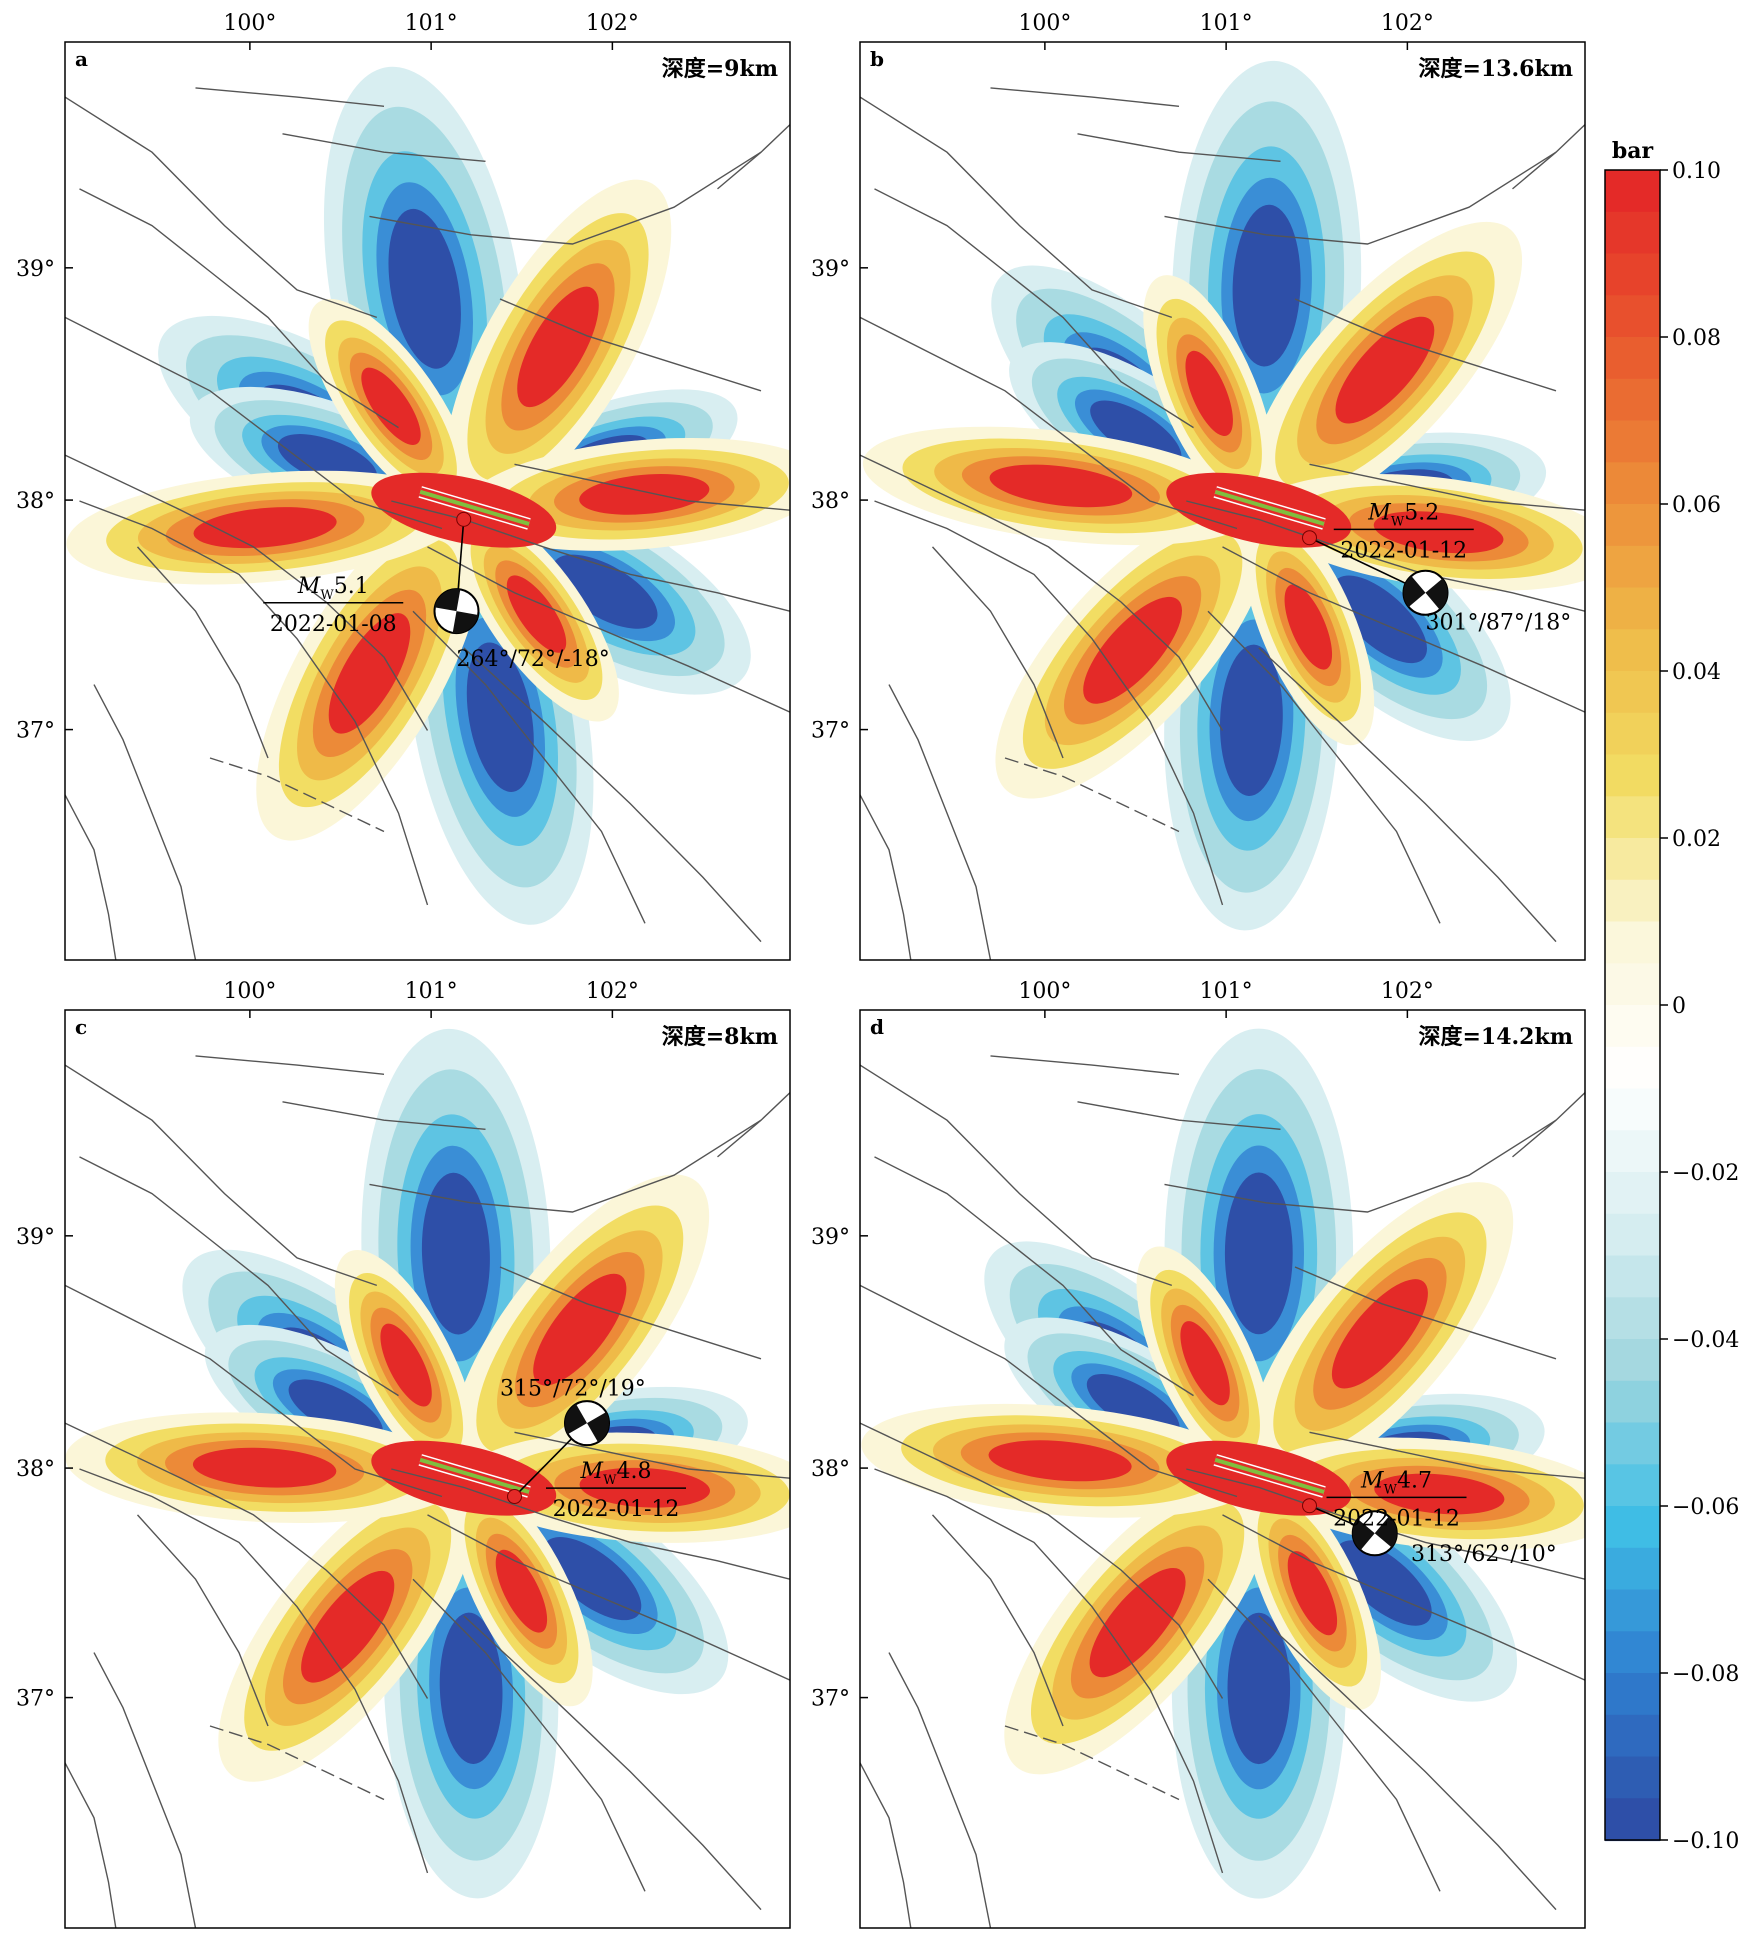 This screenshot has width=1754, height=1952. I want to click on event-label: MW5.2 2022-01-12, so click(1403, 531).